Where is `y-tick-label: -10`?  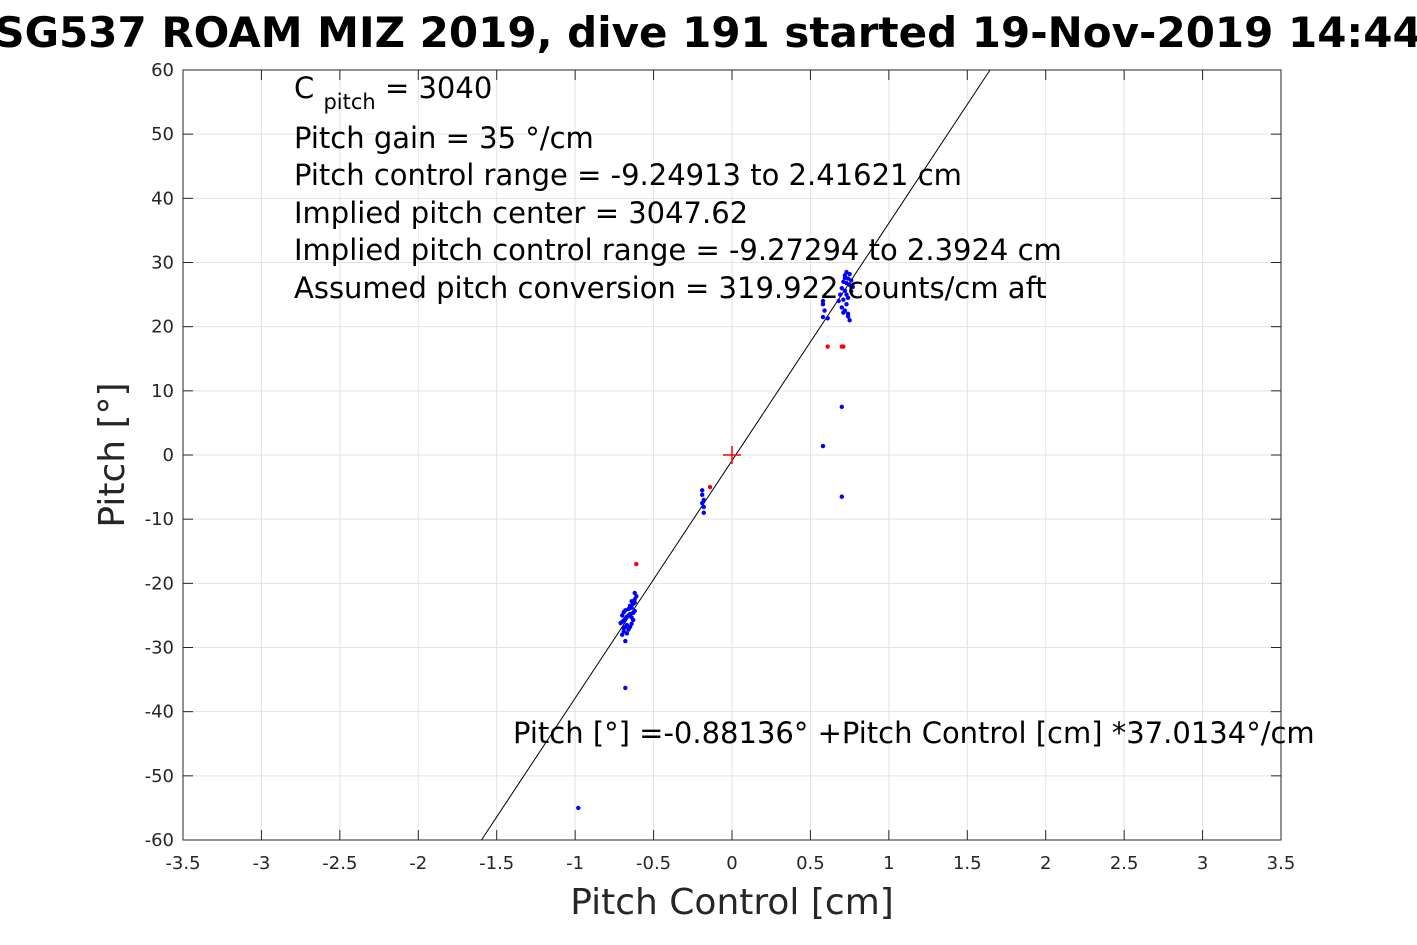 y-tick-label: -10 is located at coordinates (159, 519).